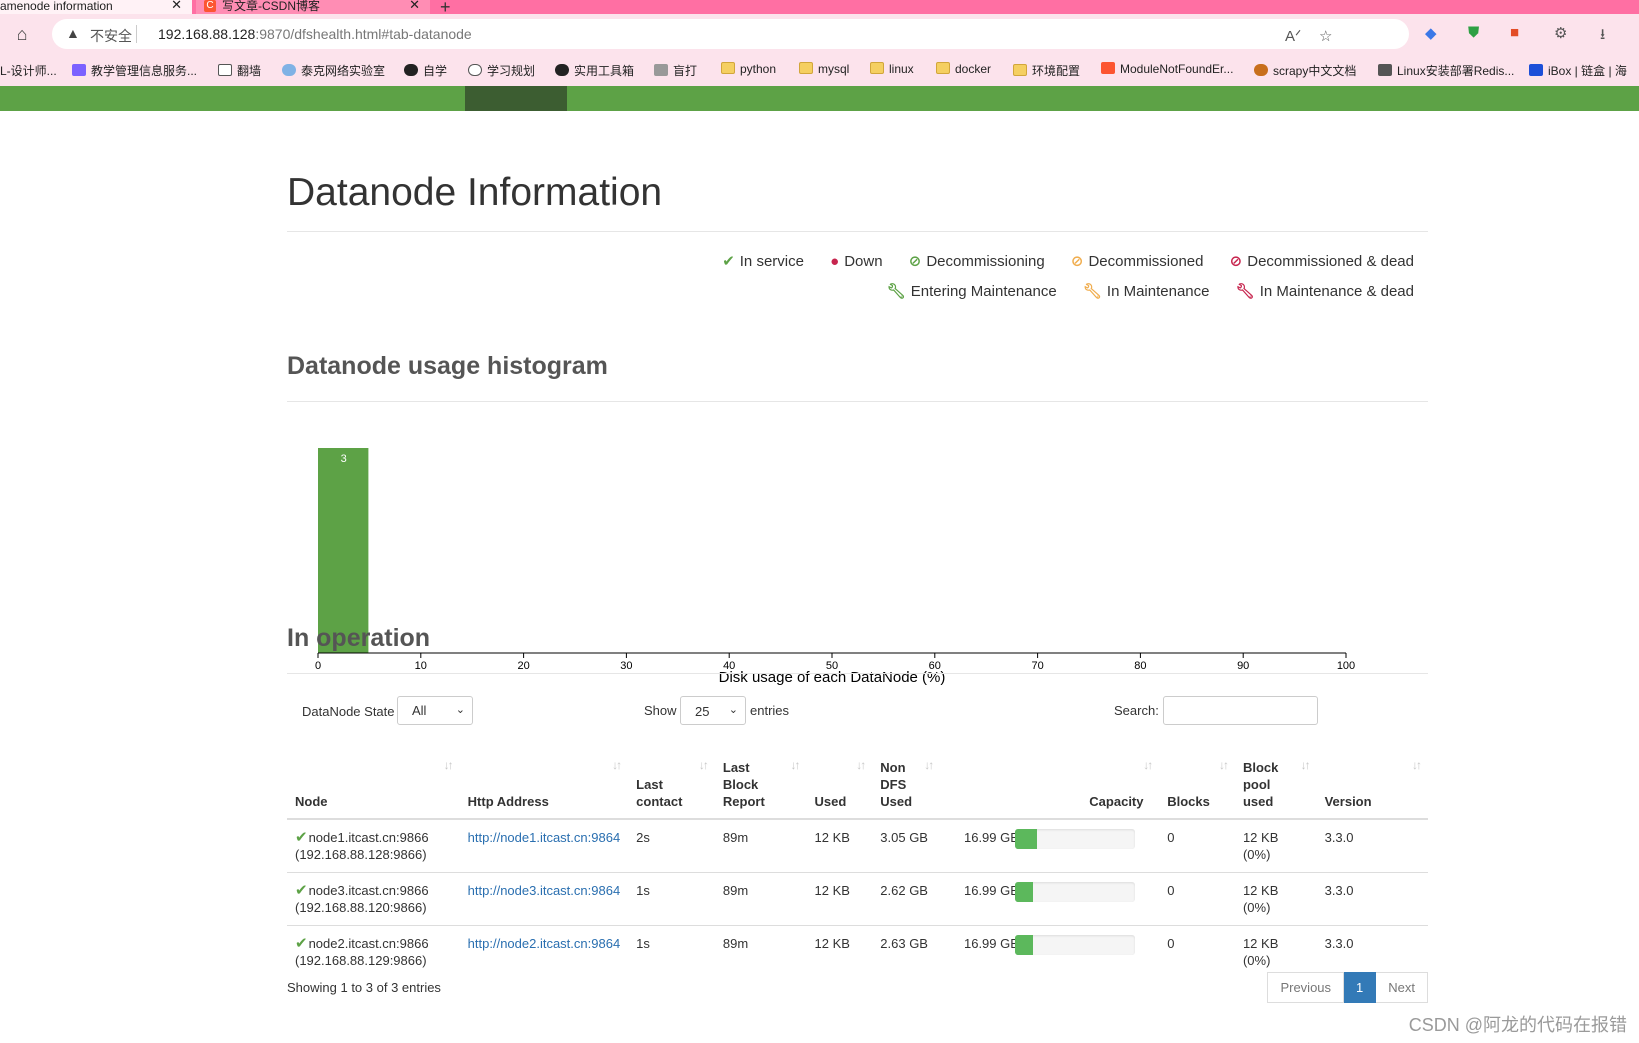  Describe the element at coordinates (1197, 777) in the screenshot. I see `col-blocks: Blocks ↓↑` at that location.